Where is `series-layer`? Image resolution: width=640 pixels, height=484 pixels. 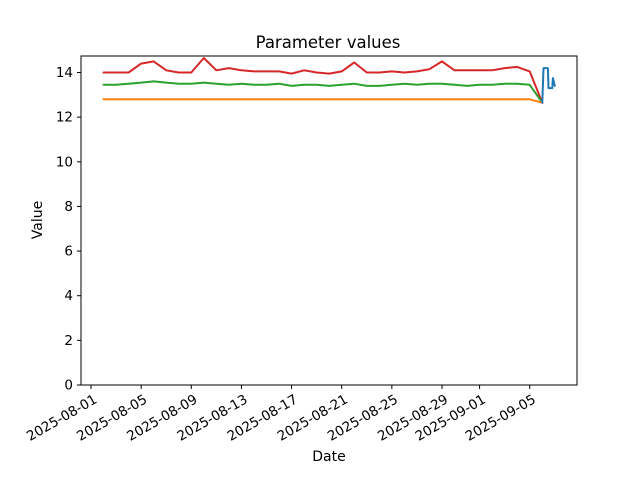 series-layer is located at coordinates (329, 80).